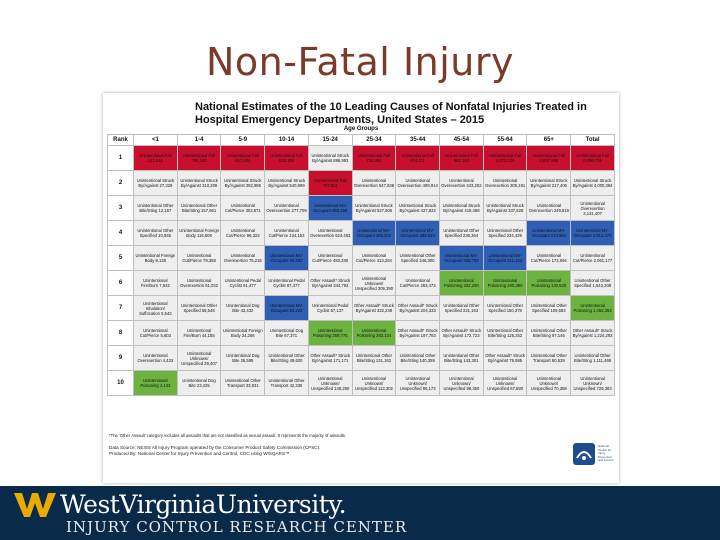  Describe the element at coordinates (243, 140) in the screenshot. I see `column-header: 5-9` at that location.